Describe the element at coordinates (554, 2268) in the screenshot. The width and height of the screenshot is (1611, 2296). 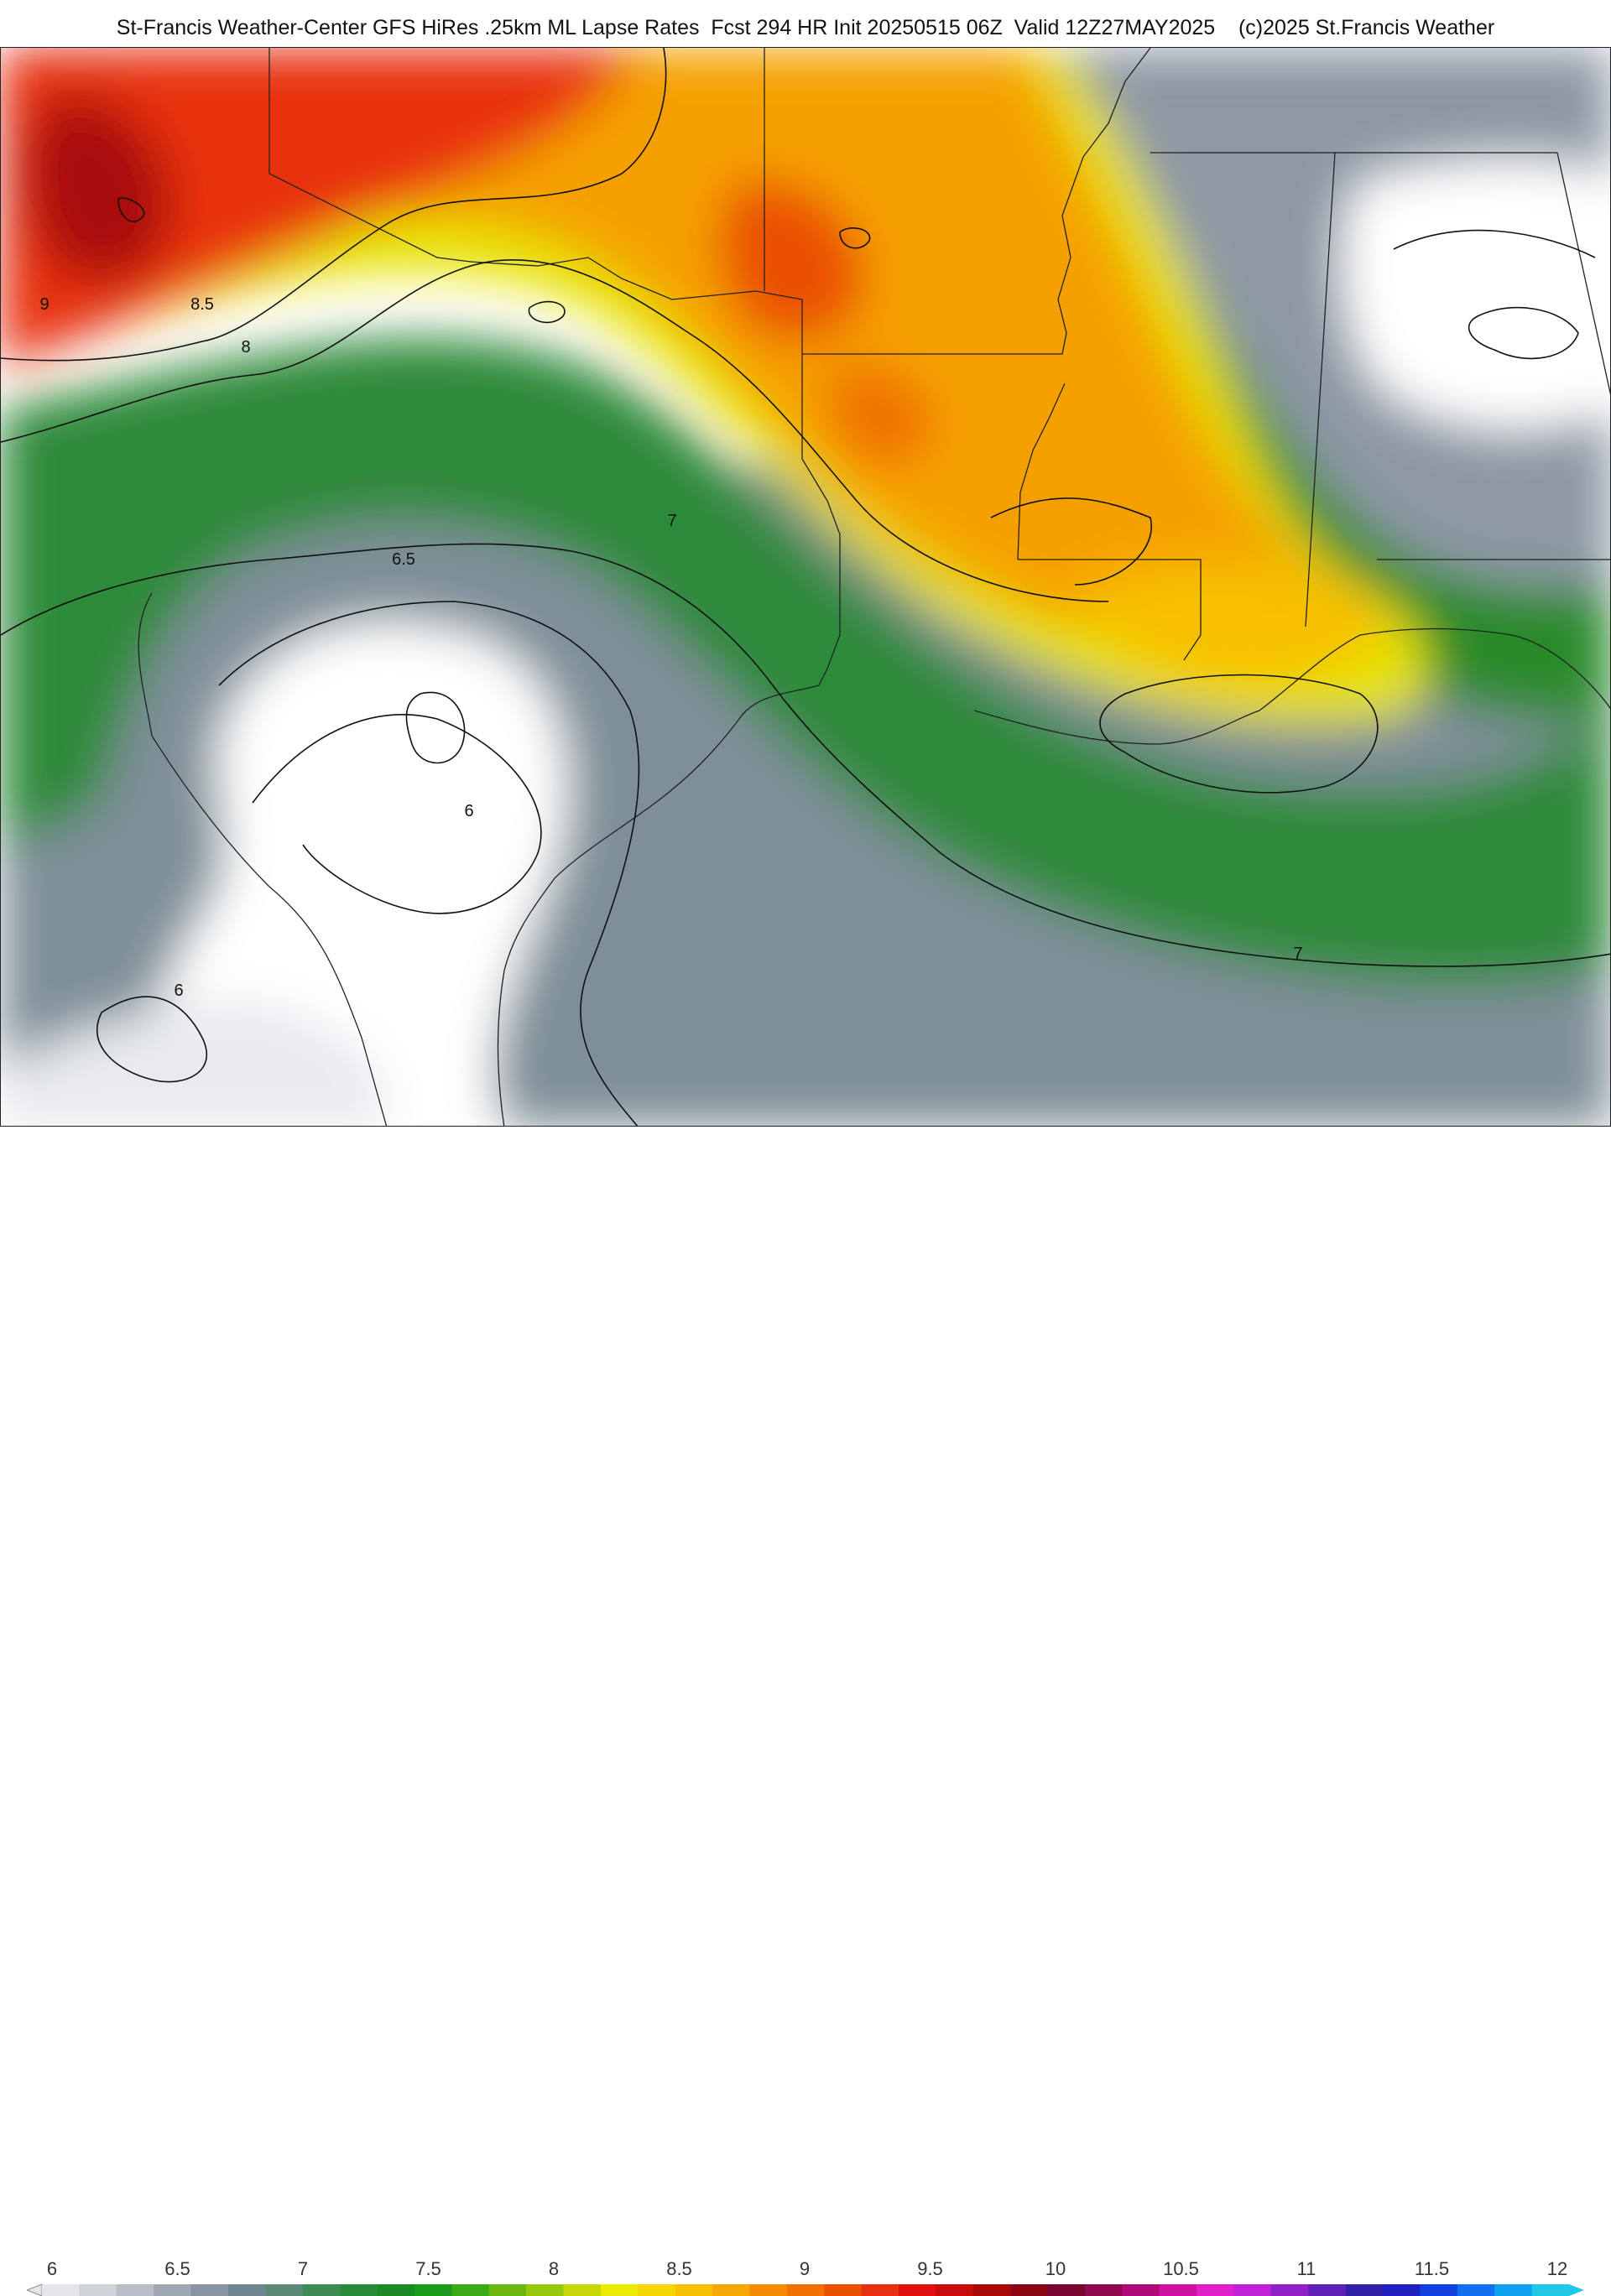
I see `legend-tick: 8` at that location.